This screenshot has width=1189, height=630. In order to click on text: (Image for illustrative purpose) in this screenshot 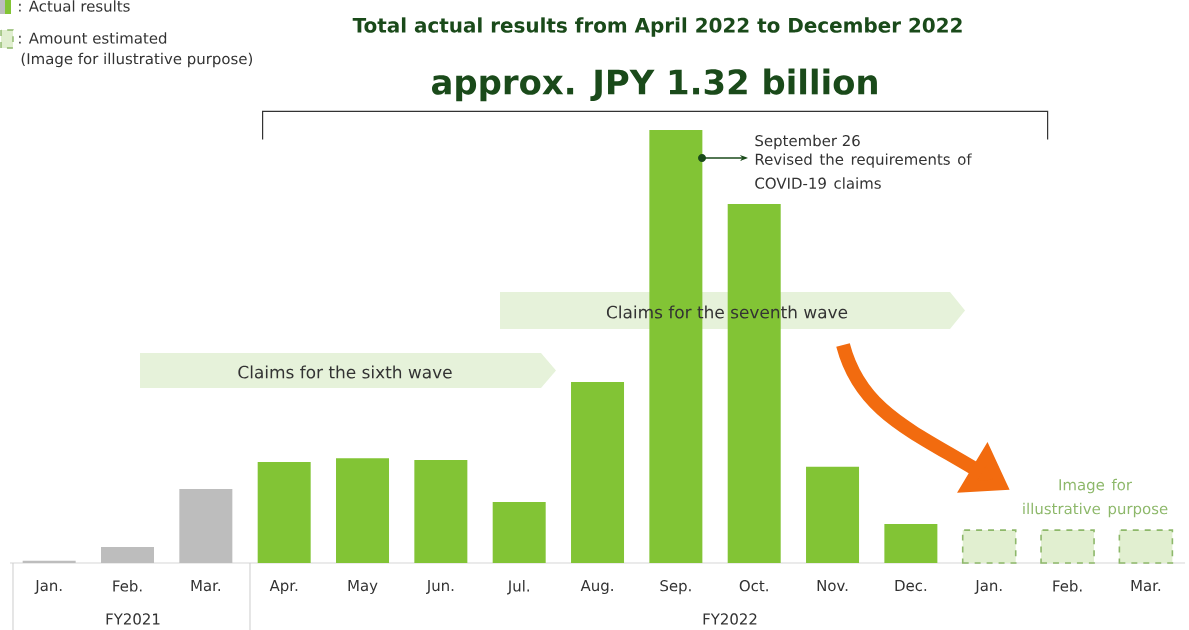, I will do `click(137, 60)`.